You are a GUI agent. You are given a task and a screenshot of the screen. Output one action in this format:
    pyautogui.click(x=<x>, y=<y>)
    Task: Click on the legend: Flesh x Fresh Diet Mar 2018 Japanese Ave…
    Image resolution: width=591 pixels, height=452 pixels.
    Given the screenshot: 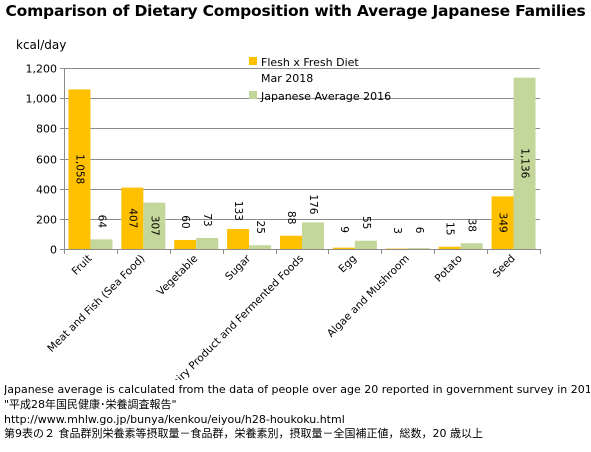 What is the action you would take?
    pyautogui.click(x=320, y=79)
    